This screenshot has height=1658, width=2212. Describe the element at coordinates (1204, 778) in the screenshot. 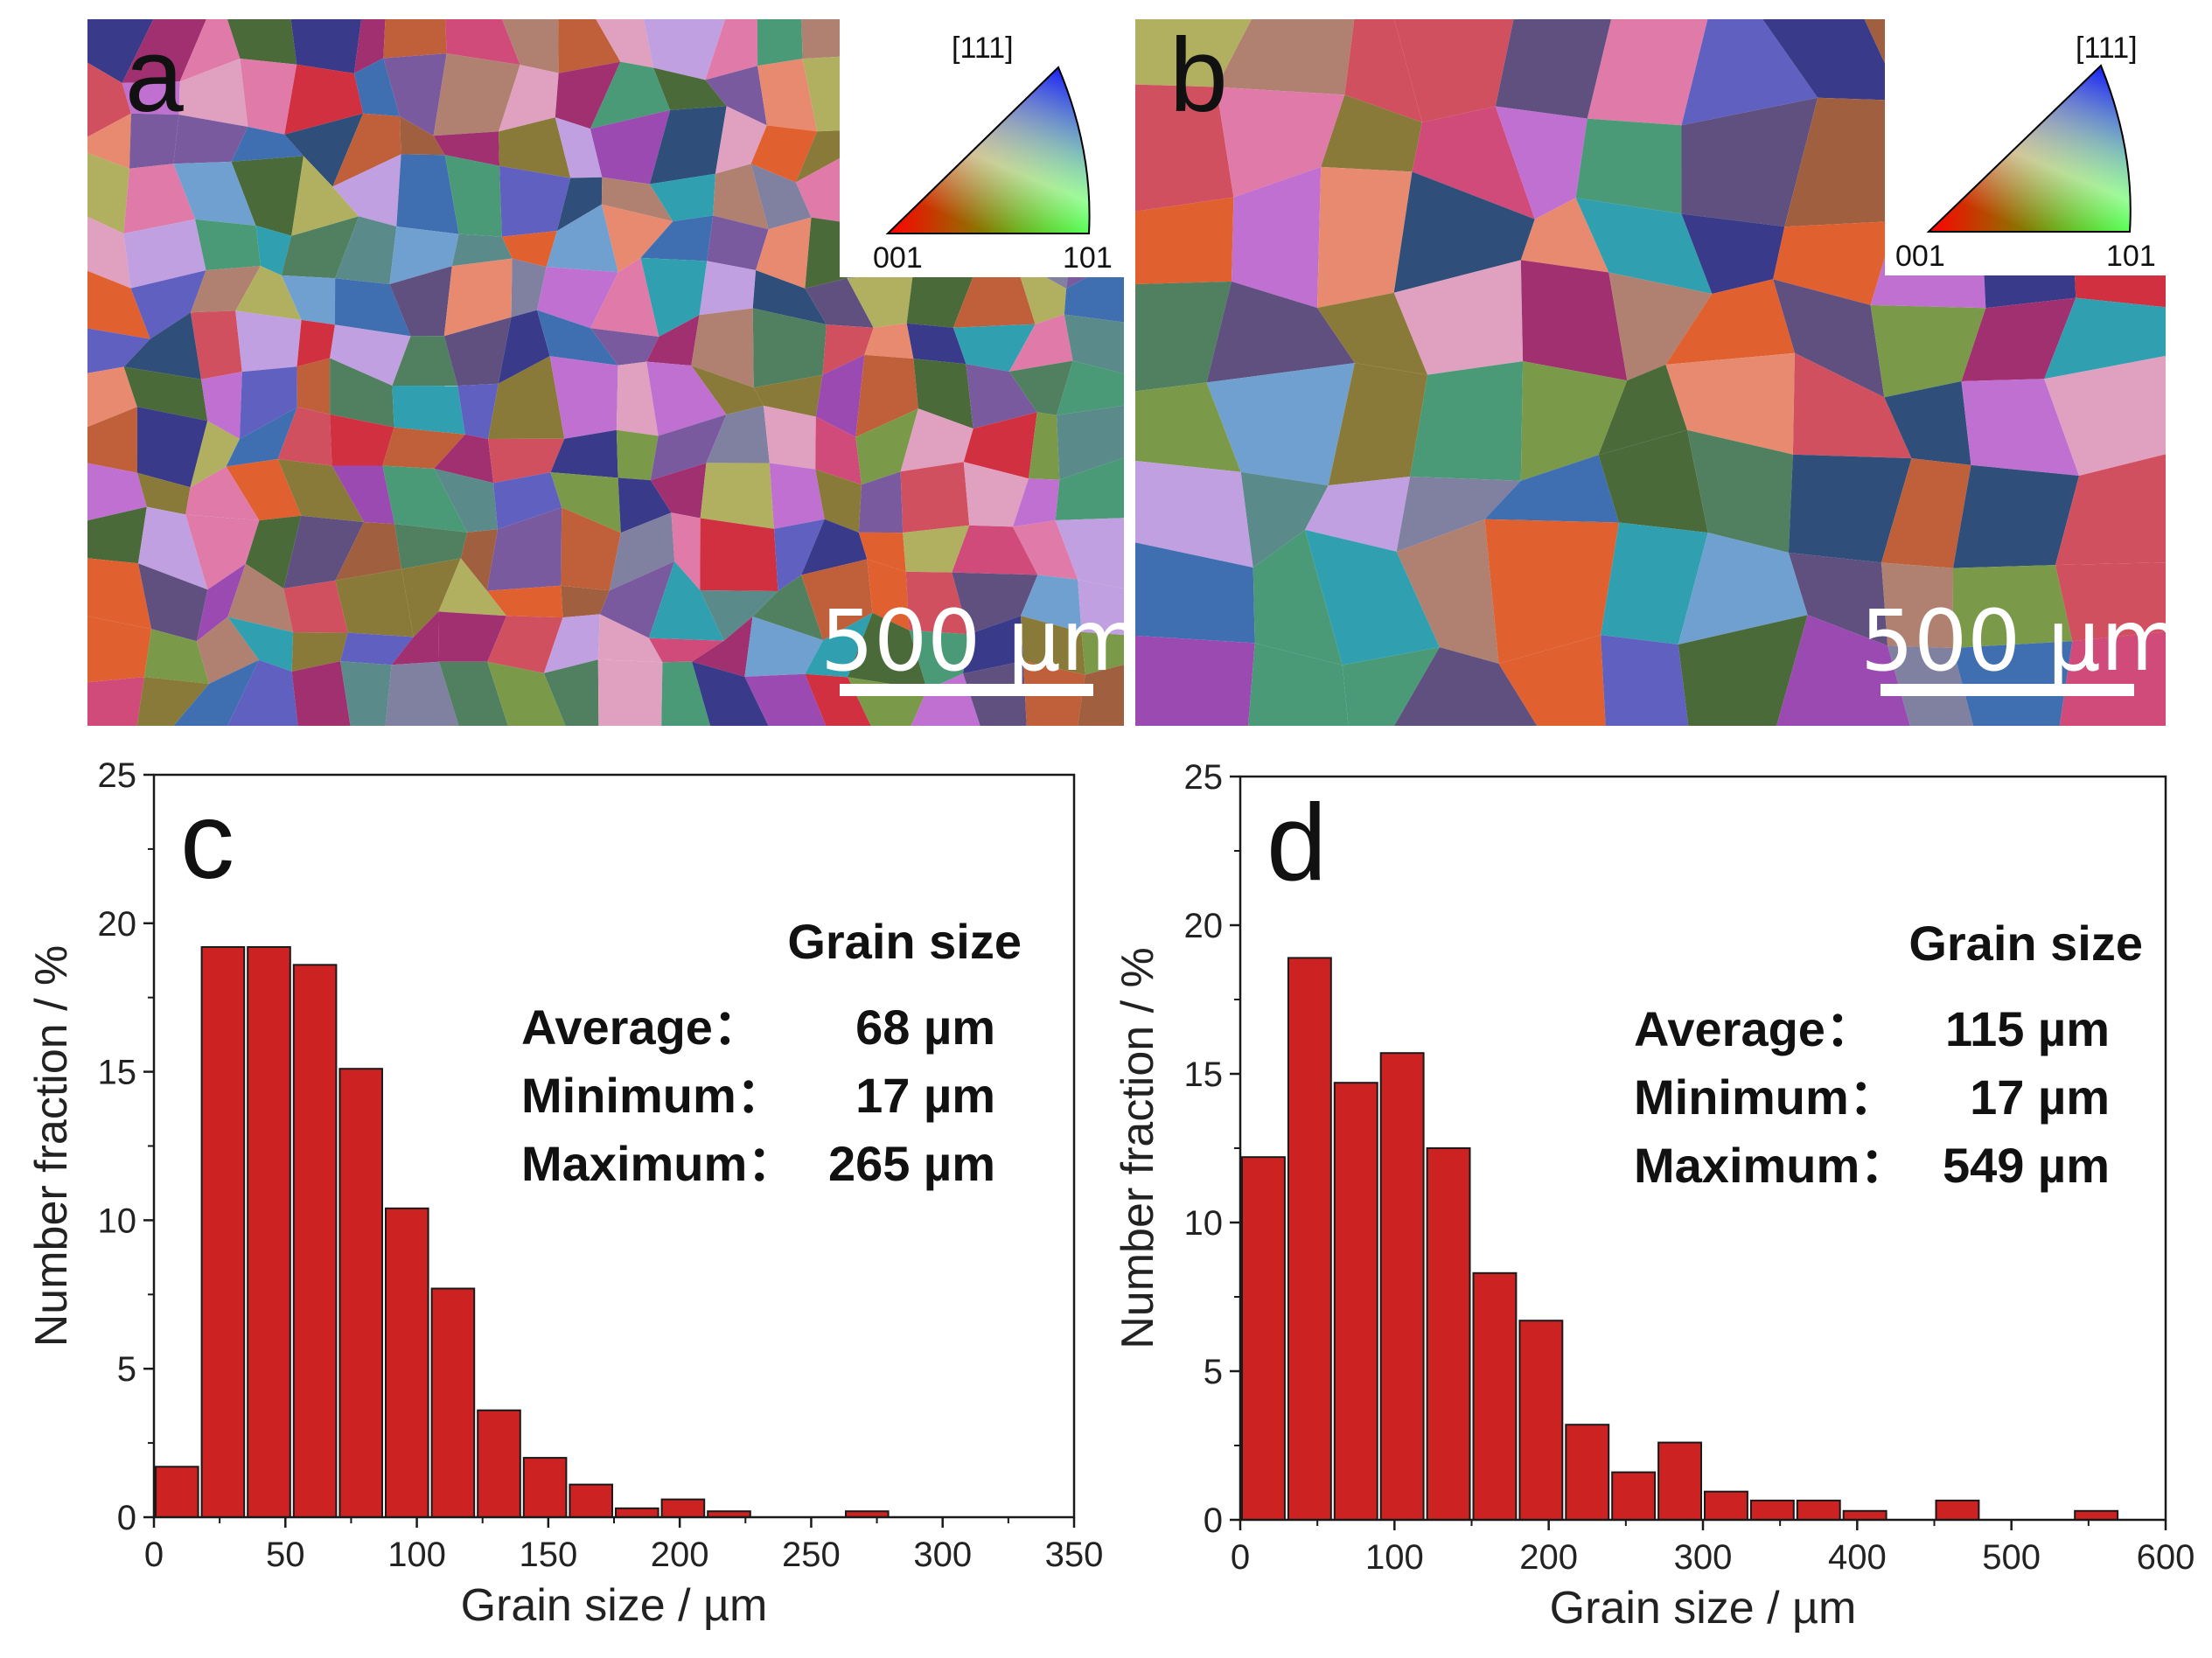

I see `y-tick-label-d-5: 25` at that location.